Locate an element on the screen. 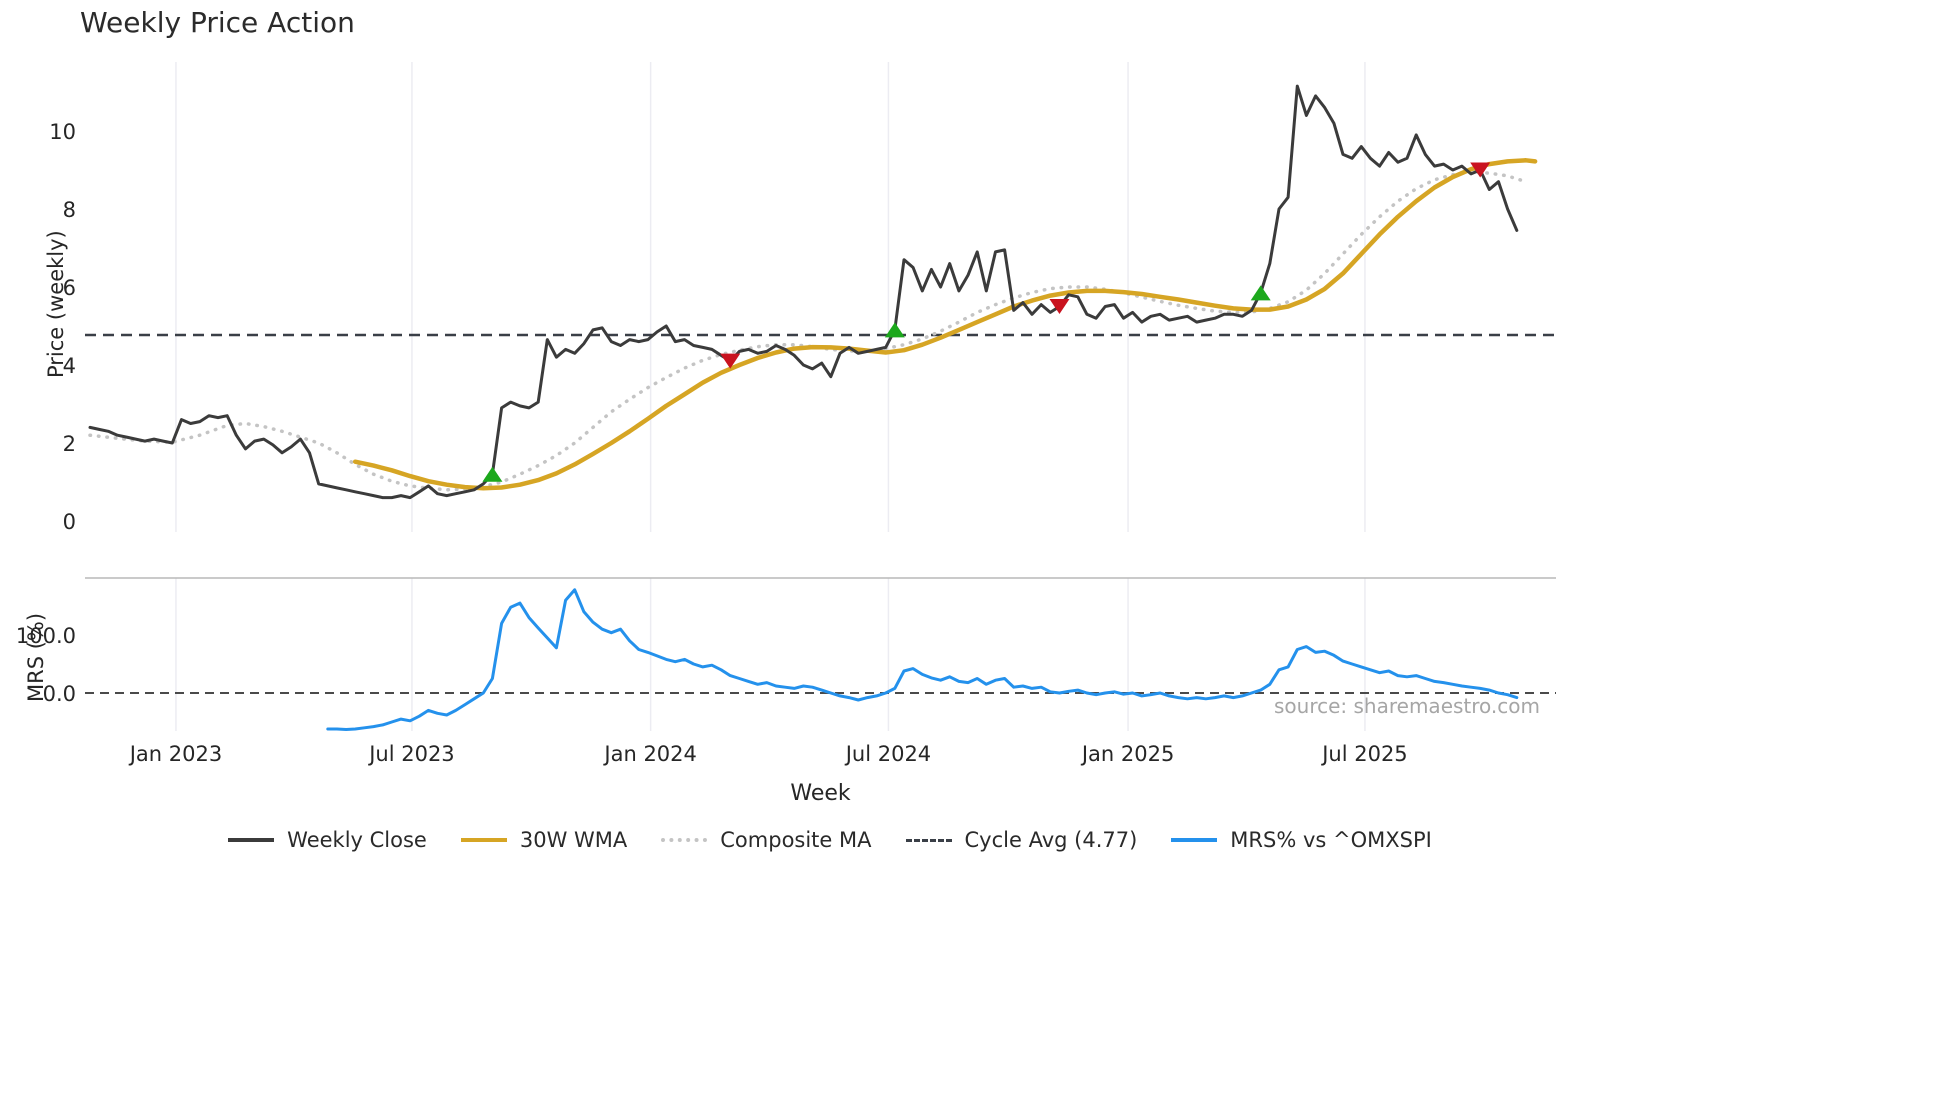  mrs-line is located at coordinates (922, 659).